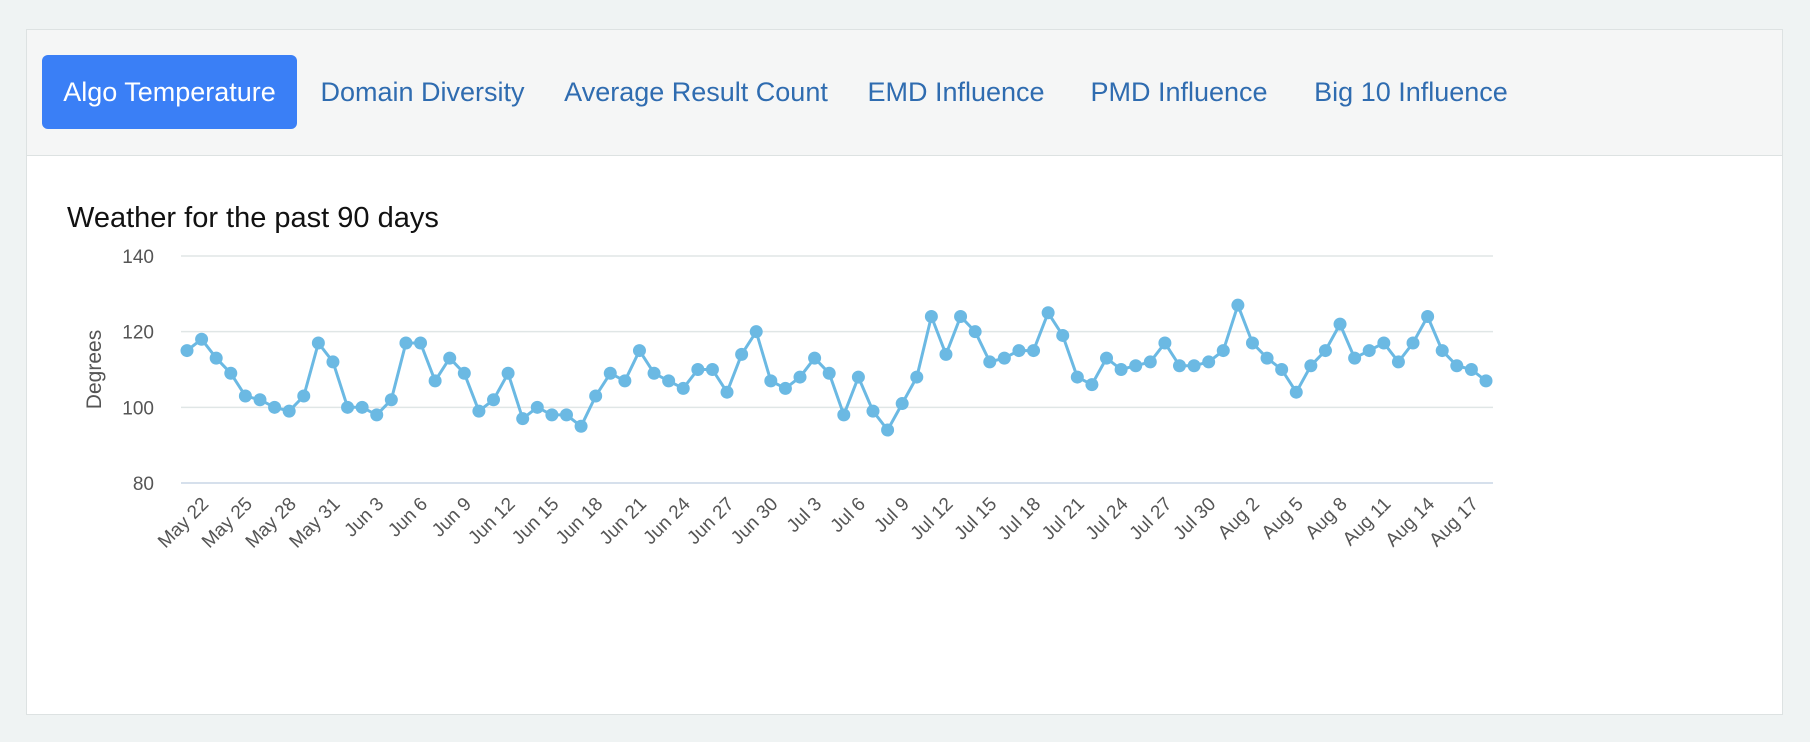 This screenshot has height=742, width=1810. I want to click on tab-emd-influence: EMD Influence, so click(956, 91).